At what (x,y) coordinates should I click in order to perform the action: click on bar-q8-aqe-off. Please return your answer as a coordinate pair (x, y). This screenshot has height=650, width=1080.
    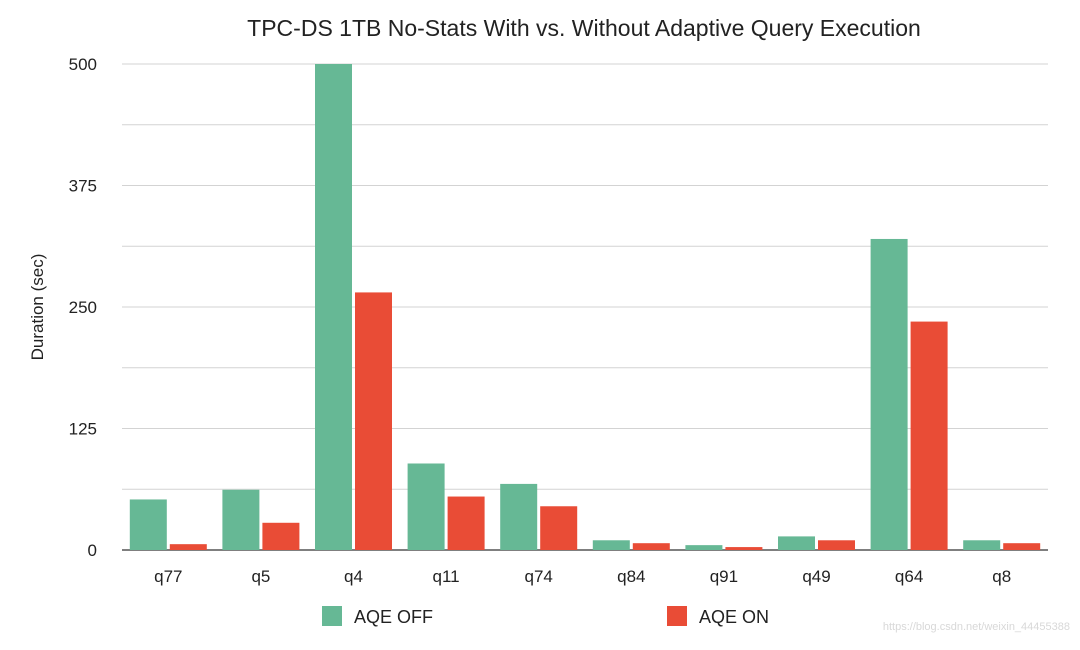
    Looking at the image, I should click on (982, 545).